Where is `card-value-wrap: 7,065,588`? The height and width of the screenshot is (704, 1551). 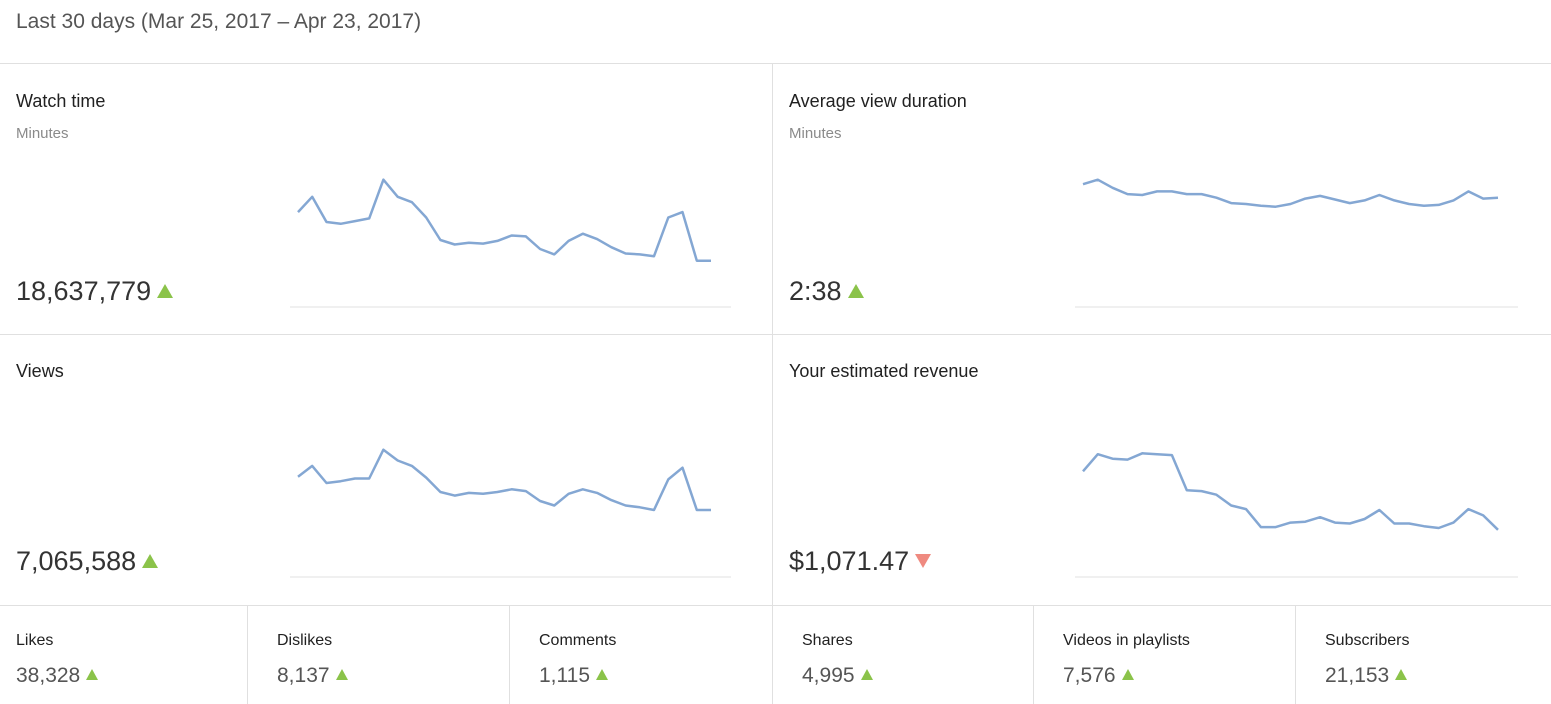
card-value-wrap: 7,065,588 is located at coordinates (87, 561).